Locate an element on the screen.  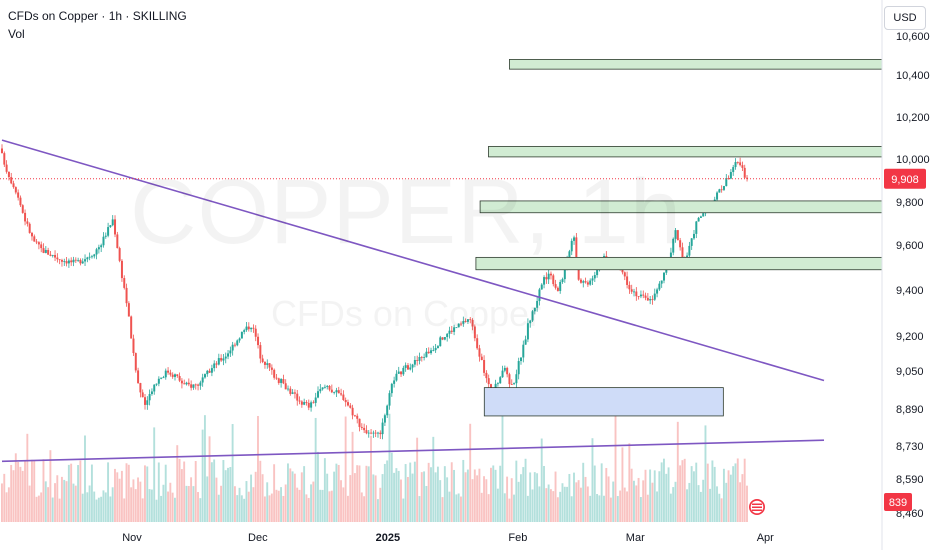
chart-title: CFDs on Copper · 1h · SKILLING is located at coordinates (97, 16).